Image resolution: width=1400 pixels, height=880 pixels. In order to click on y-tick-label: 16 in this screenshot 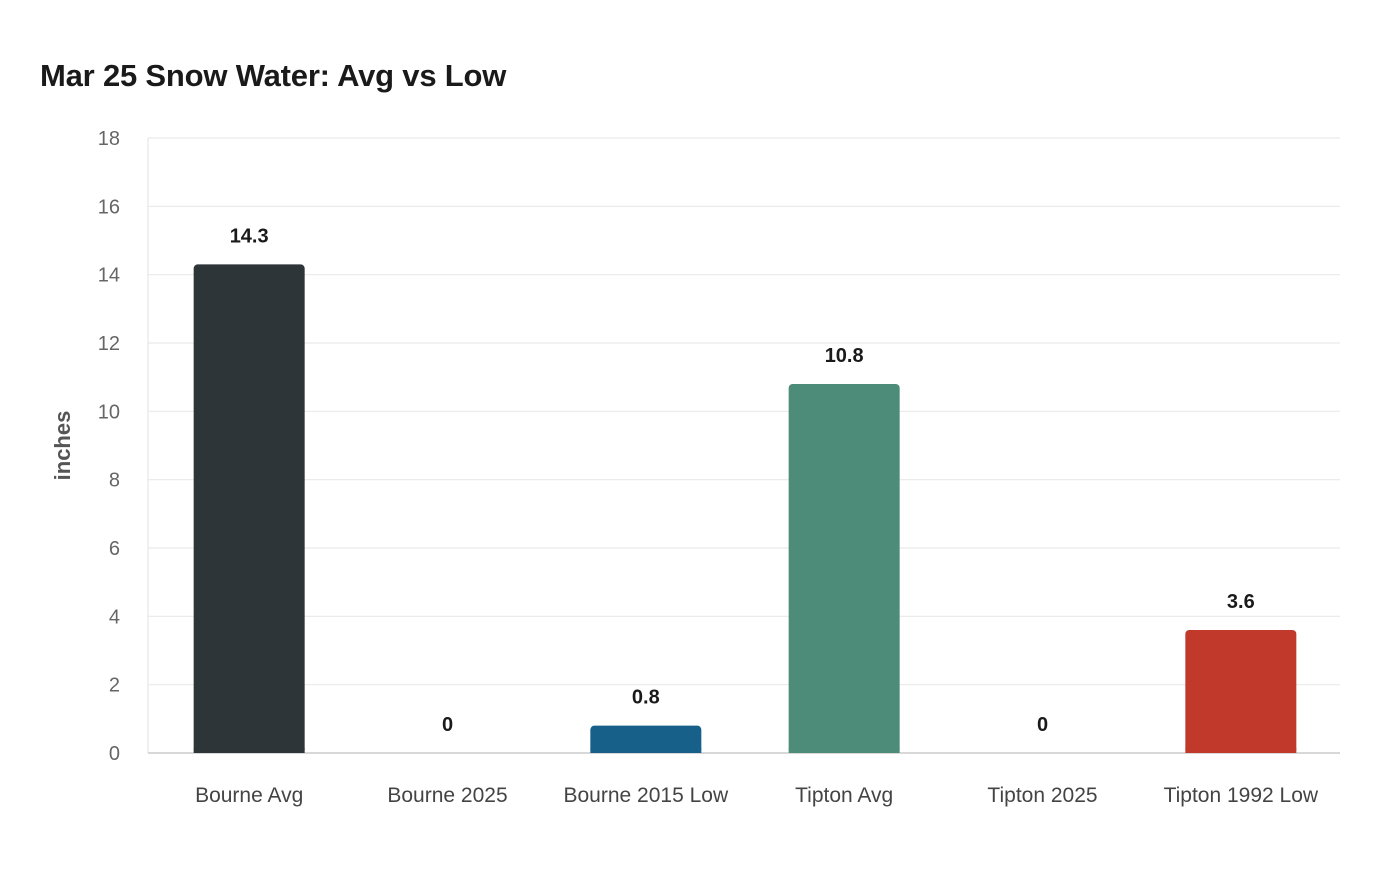, I will do `click(109, 207)`.